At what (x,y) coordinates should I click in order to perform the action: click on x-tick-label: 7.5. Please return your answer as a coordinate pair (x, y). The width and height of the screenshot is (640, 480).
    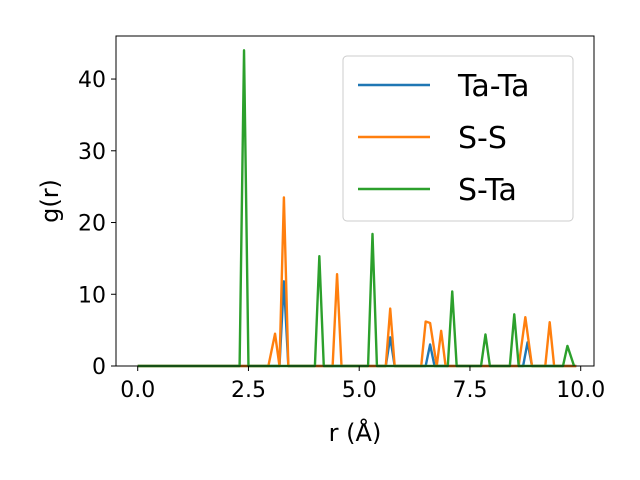
    Looking at the image, I should click on (469, 390).